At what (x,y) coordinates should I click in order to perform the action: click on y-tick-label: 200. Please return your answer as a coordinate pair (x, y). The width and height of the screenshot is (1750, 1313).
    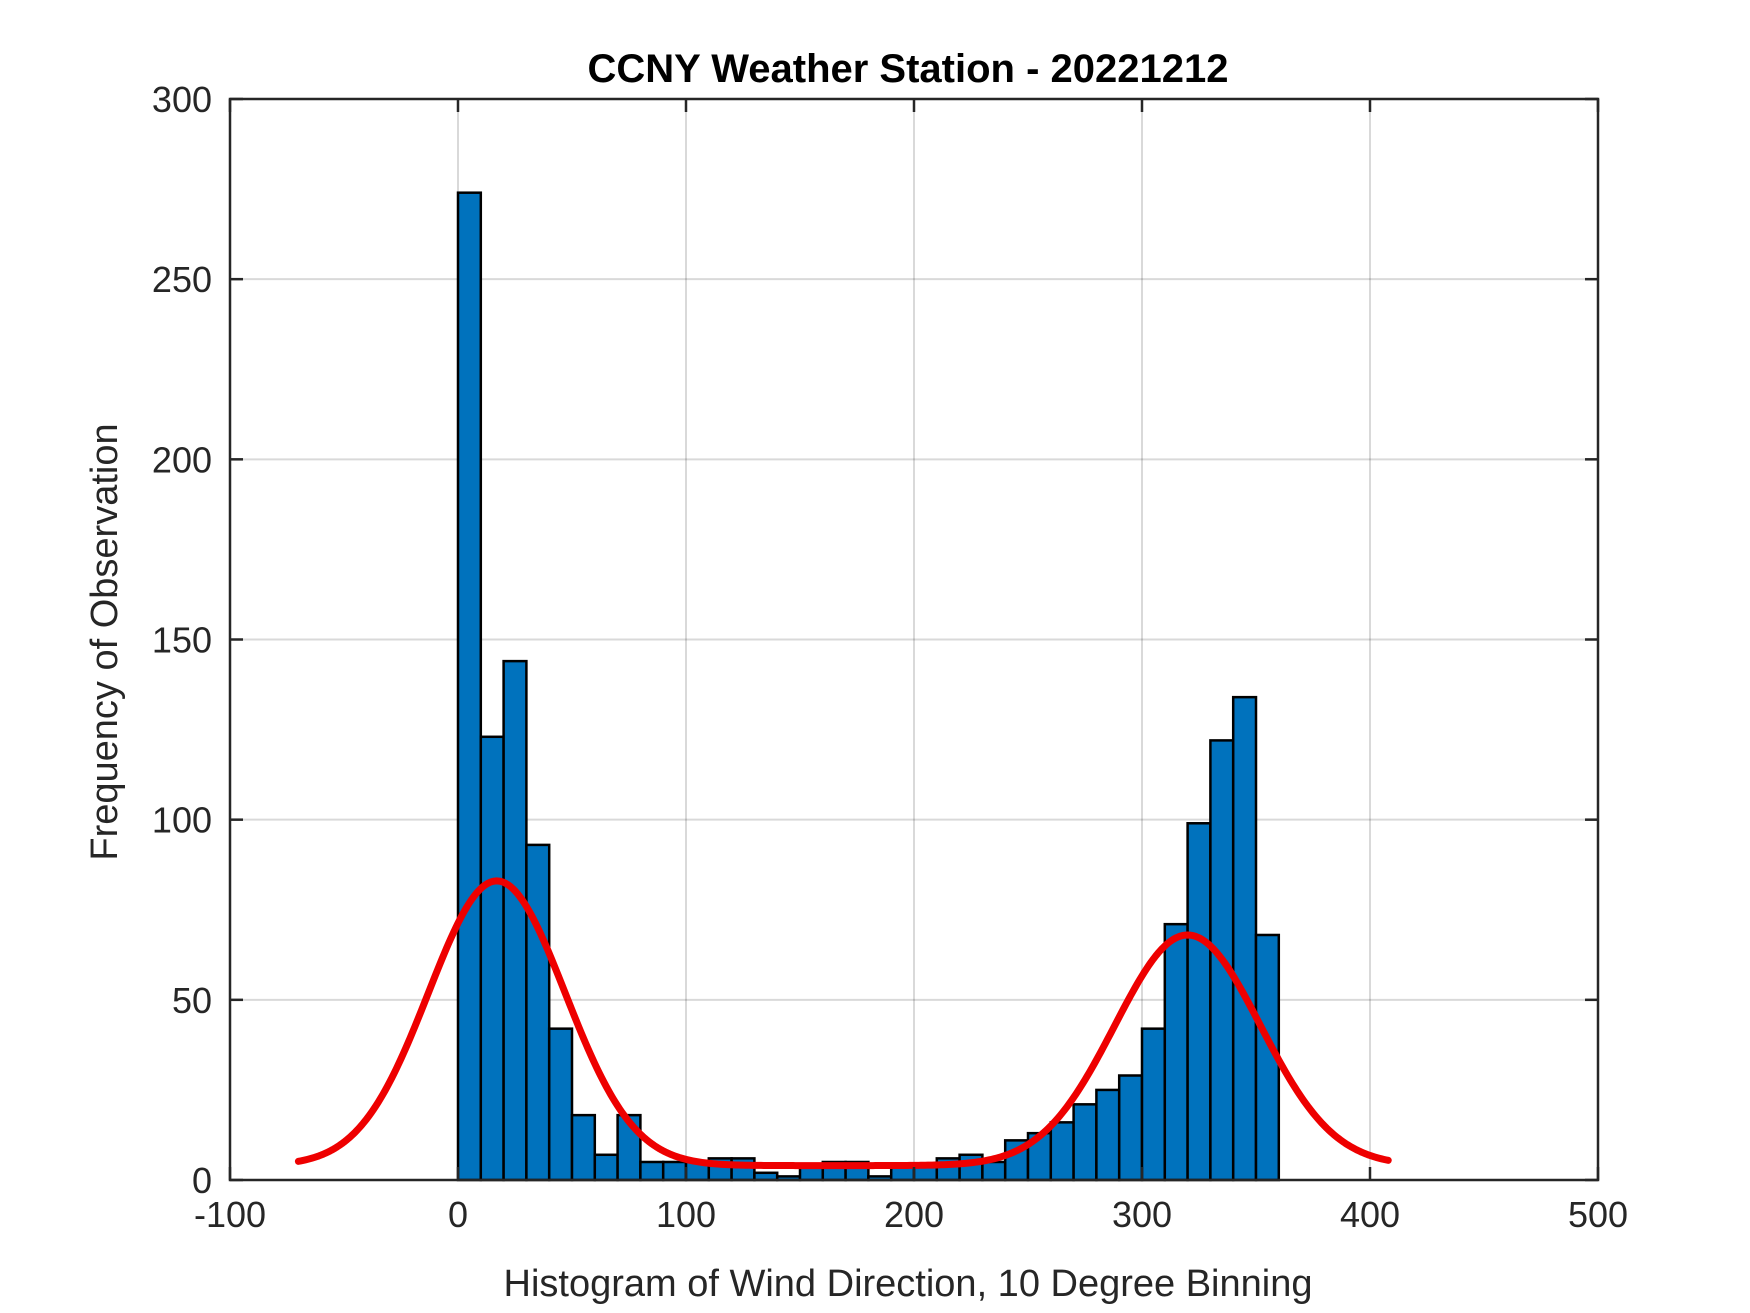
    Looking at the image, I should click on (182, 459).